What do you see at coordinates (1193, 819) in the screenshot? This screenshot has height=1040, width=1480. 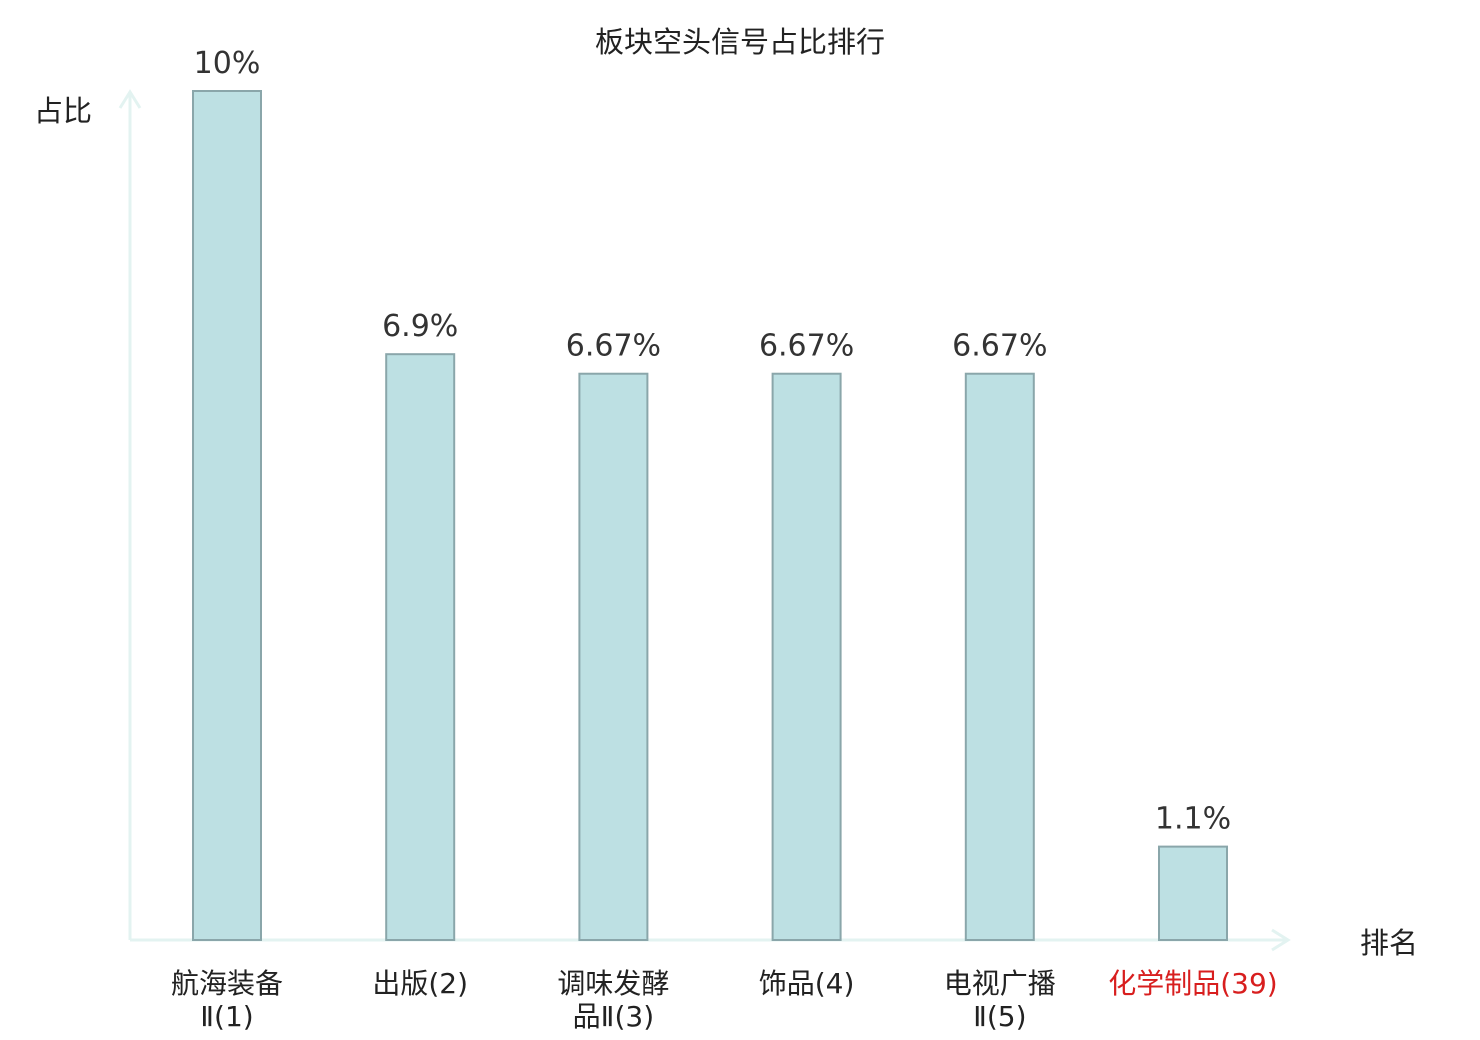 I see `value-label-6: 1.1%` at bounding box center [1193, 819].